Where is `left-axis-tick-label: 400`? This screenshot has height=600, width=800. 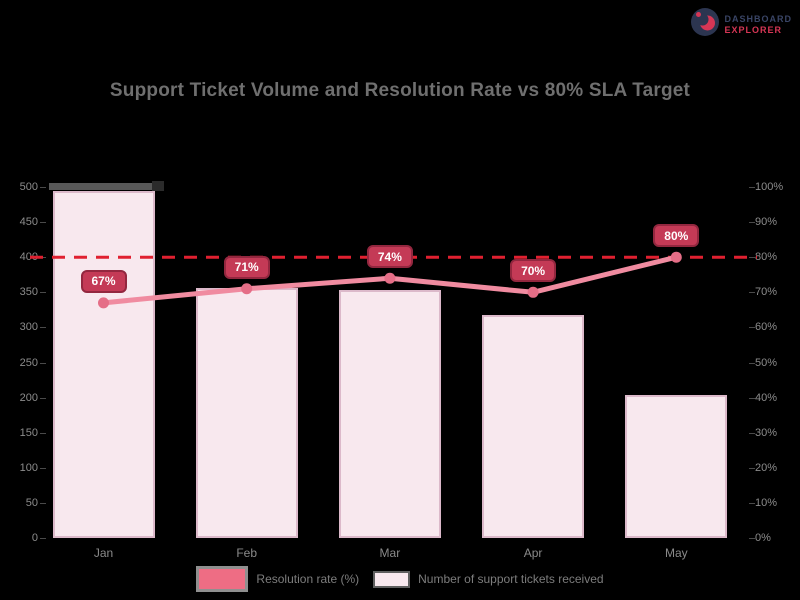
left-axis-tick-label: 400 is located at coordinates (28, 257).